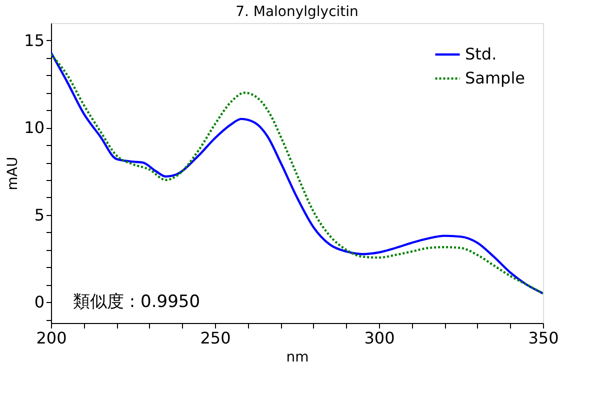  Describe the element at coordinates (13, 173) in the screenshot. I see `y-axis-title: mAU` at that location.